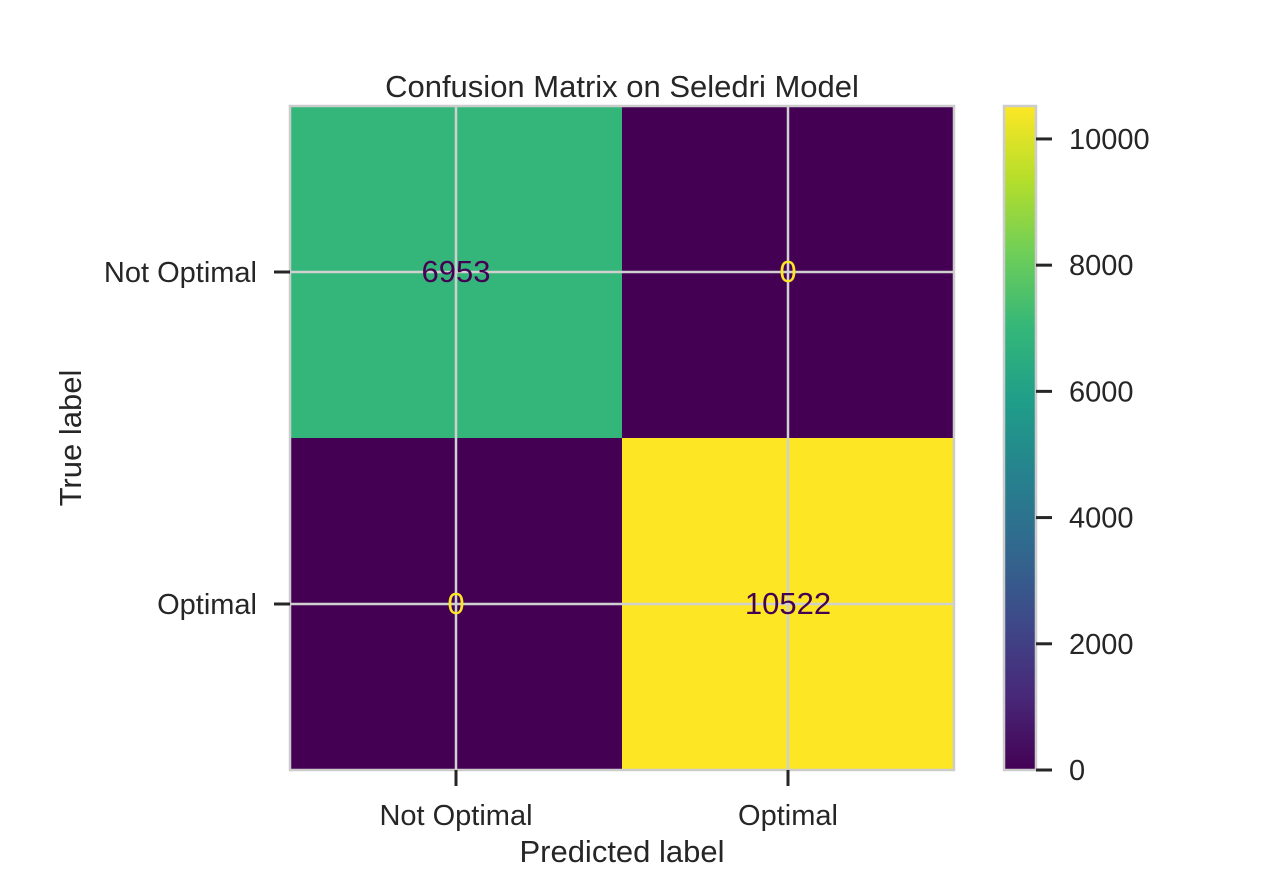 This screenshot has width=1280, height=885. What do you see at coordinates (455, 816) in the screenshot?
I see `x-tick-label: Not Optimal` at bounding box center [455, 816].